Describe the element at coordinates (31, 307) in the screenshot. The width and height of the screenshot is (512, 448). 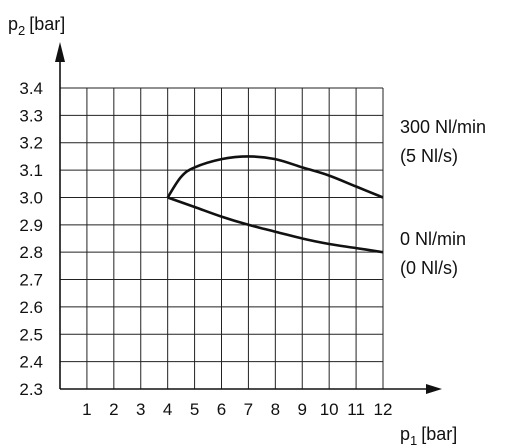
I see `y-tick-label: 2.6` at that location.